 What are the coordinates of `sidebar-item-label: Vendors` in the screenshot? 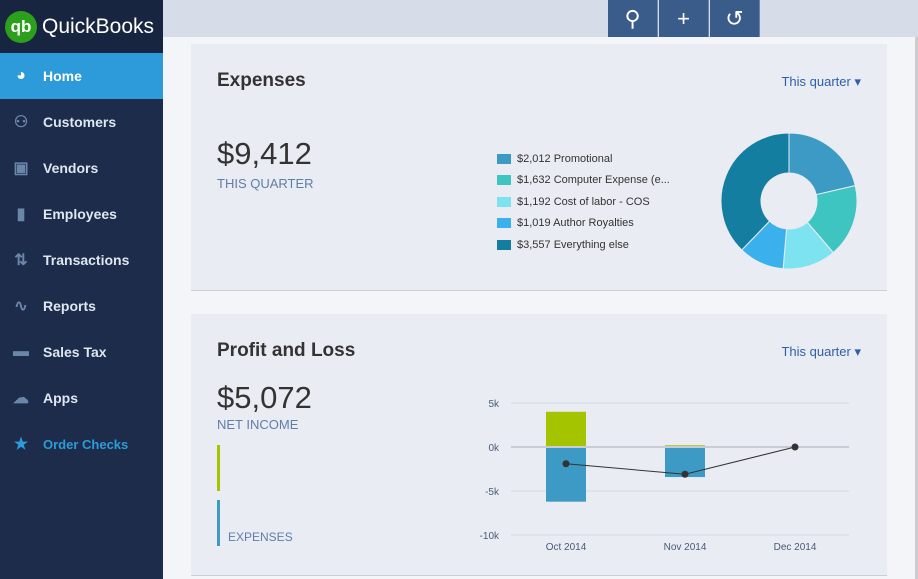 It's located at (71, 168).